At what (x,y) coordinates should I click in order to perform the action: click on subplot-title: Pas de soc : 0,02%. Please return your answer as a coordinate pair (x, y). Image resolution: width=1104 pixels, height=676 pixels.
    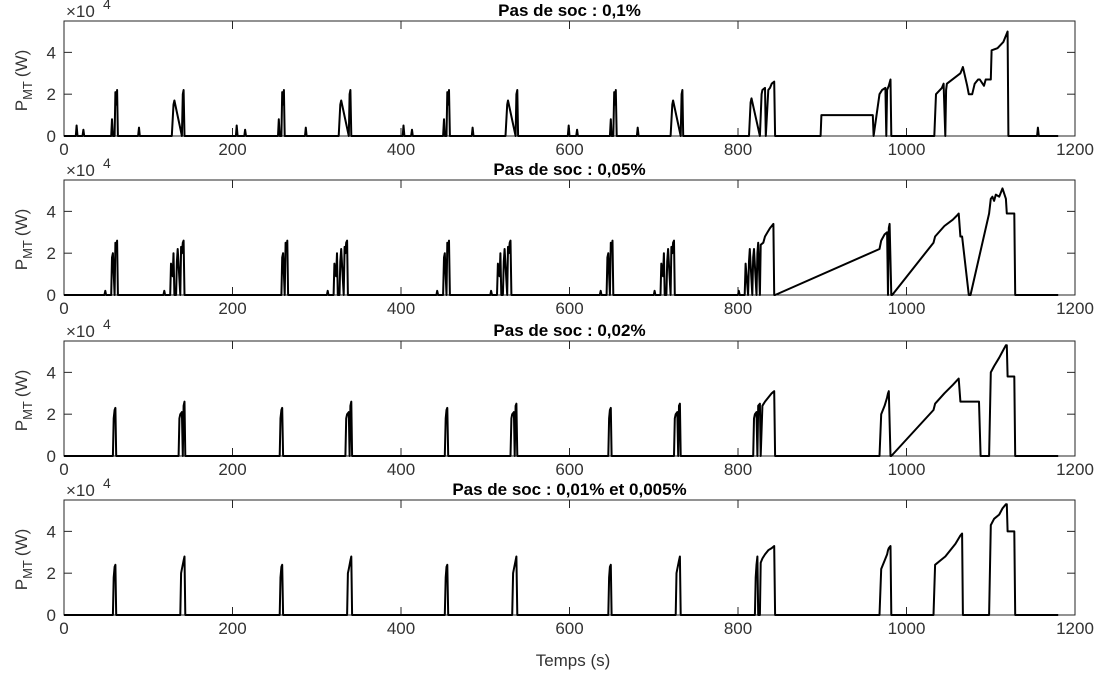
    Looking at the image, I should click on (569, 330).